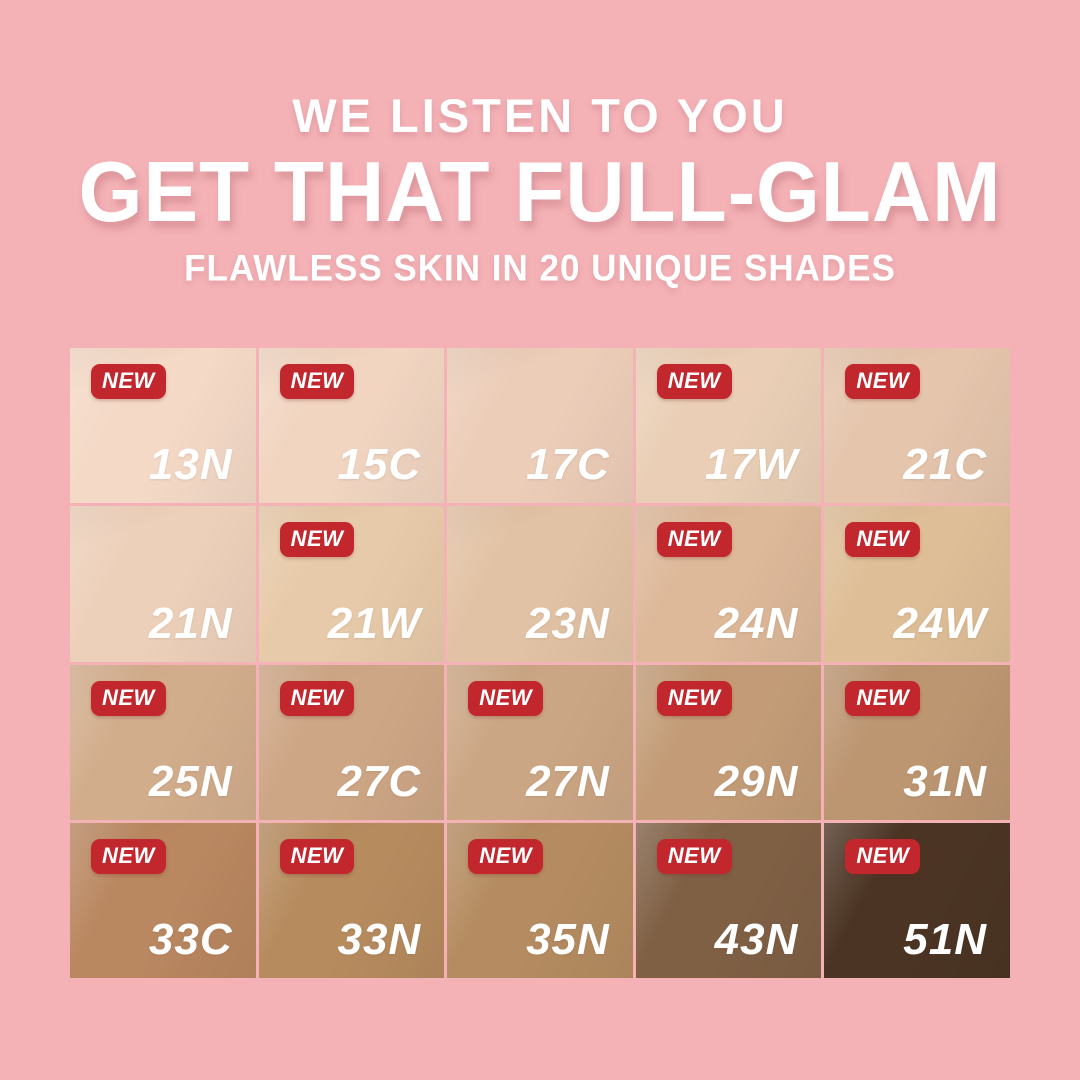  What do you see at coordinates (540, 115) in the screenshot?
I see `header-tagline: WE LISTEN TO YOU` at bounding box center [540, 115].